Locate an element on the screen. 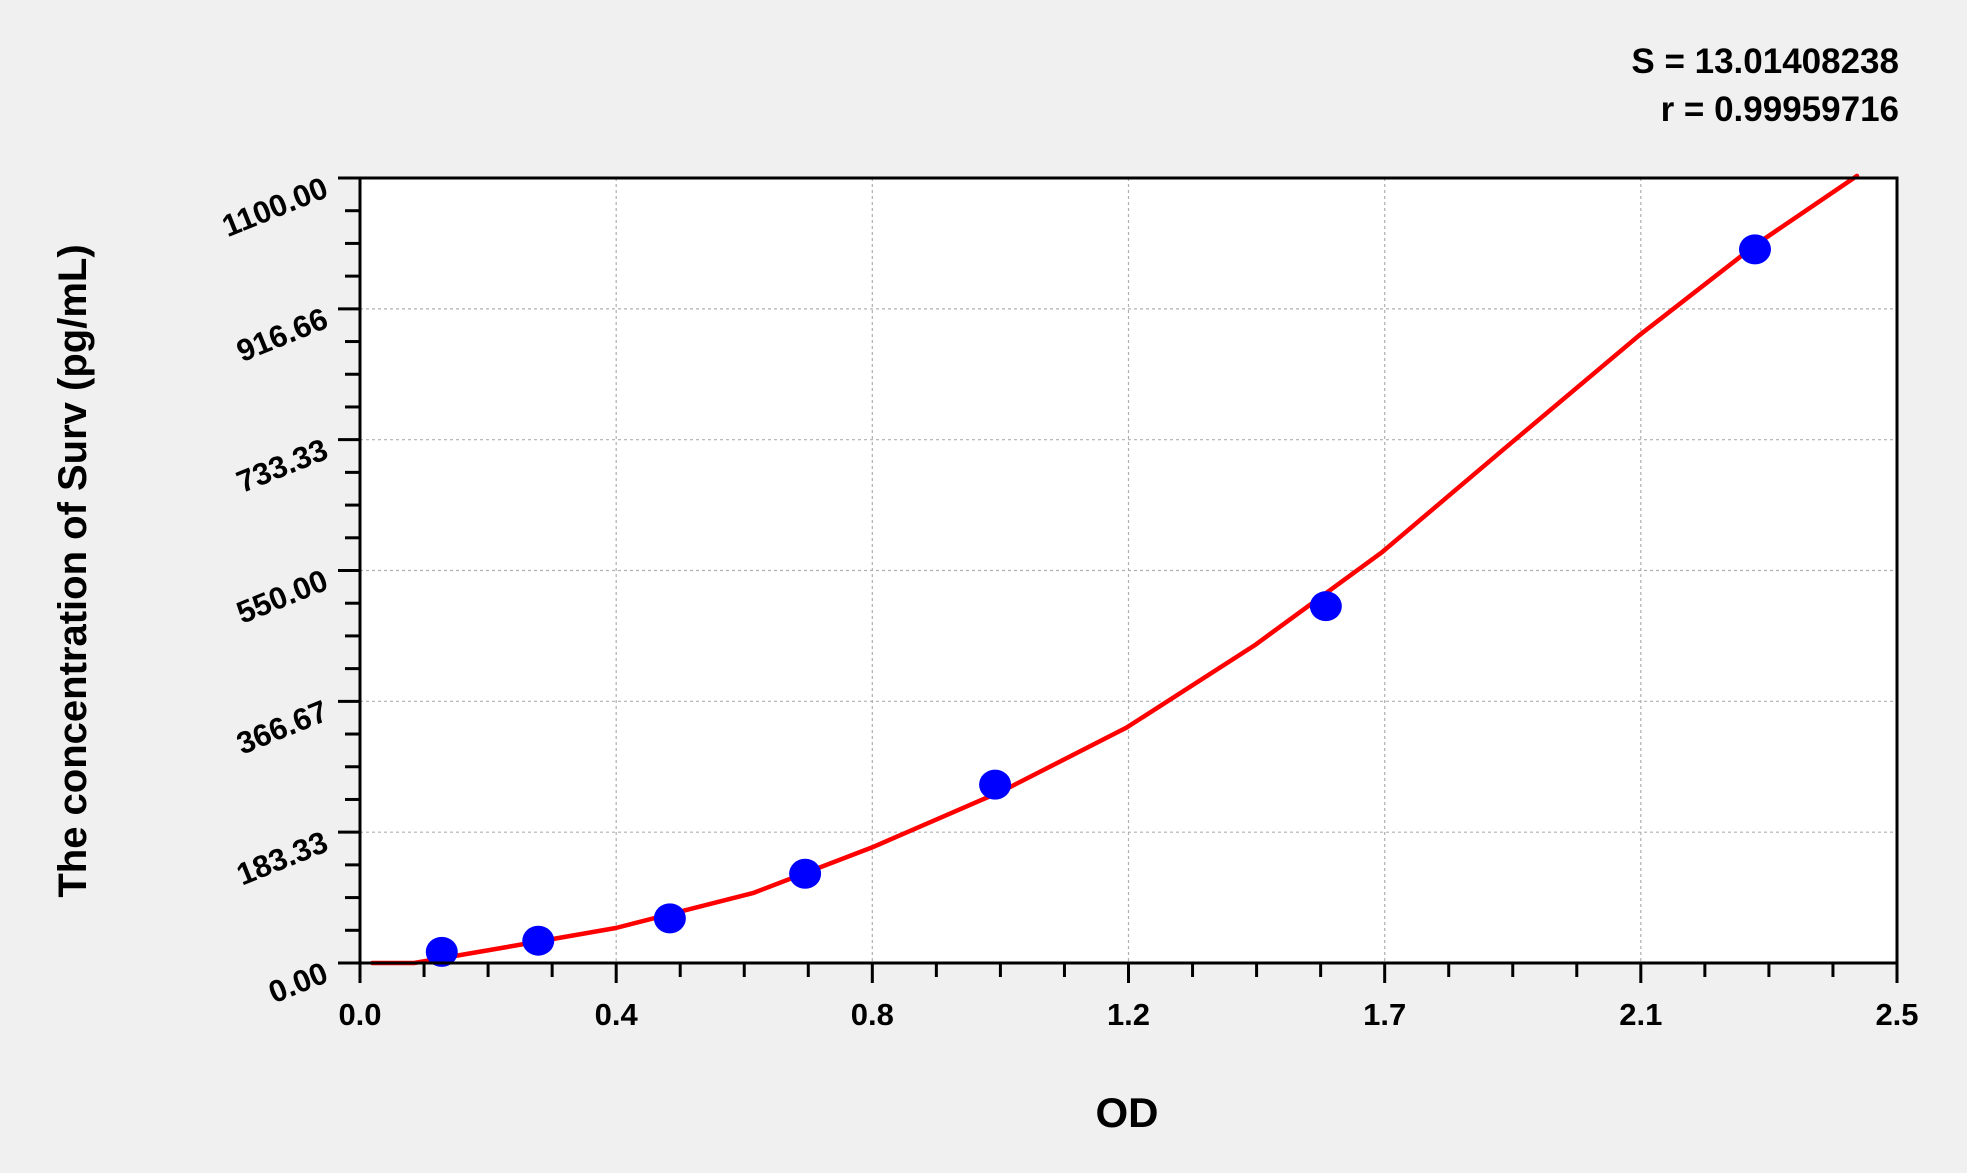 This screenshot has height=1173, width=1967. s-statistic: S = 13.01408238 is located at coordinates (1765, 61).